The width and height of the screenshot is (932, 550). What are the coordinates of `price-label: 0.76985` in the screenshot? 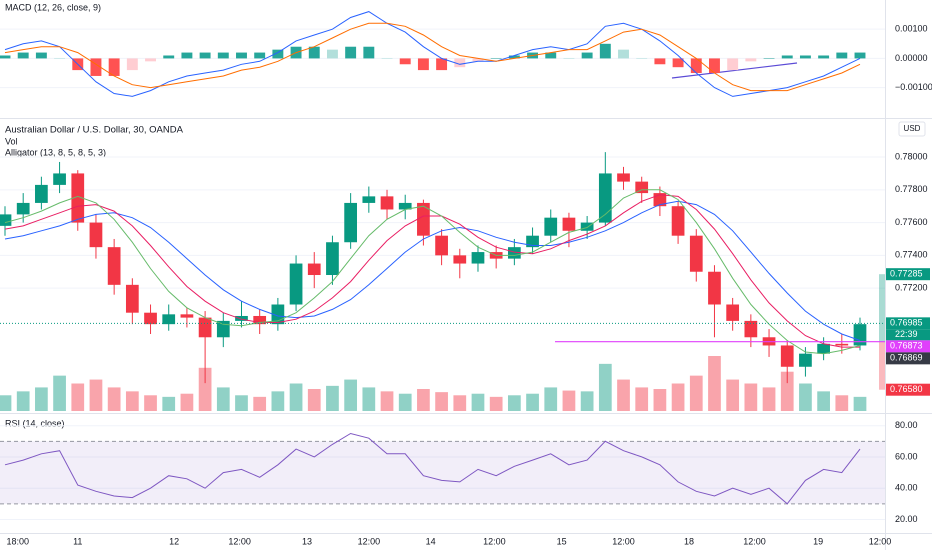 It's located at (906, 323).